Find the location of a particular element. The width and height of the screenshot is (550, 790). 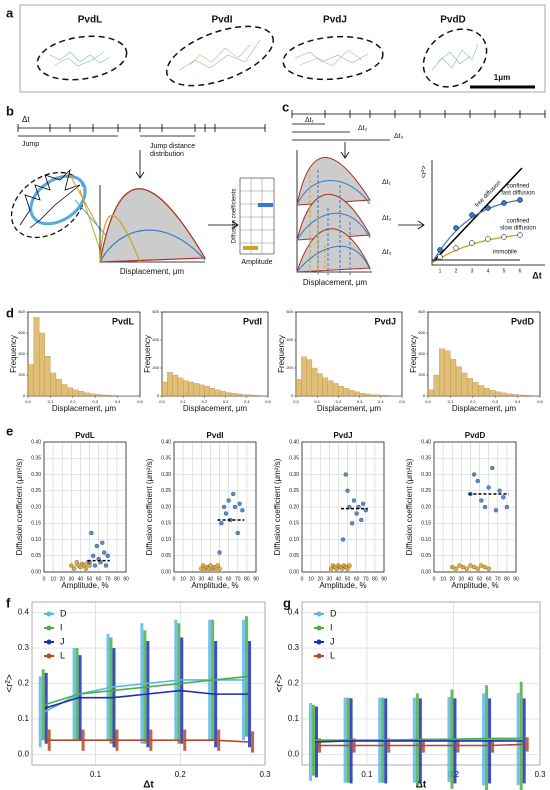

dt-label: Δt is located at coordinates (26, 119).